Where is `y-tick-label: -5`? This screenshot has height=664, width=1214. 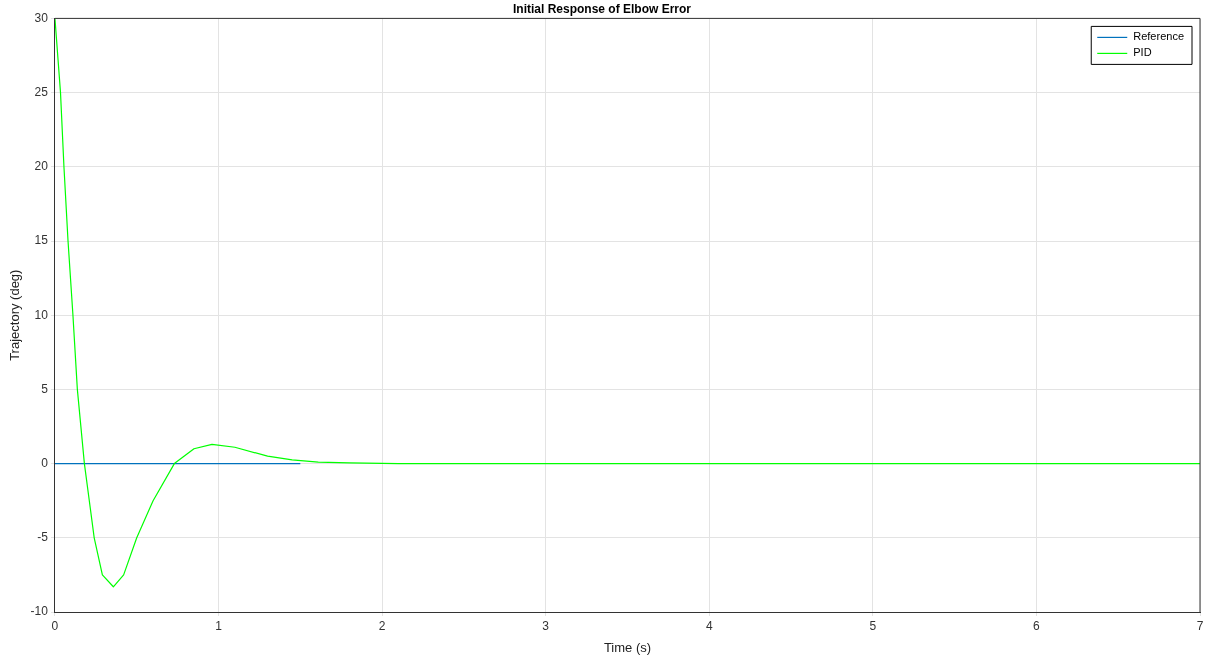 y-tick-label: -5 is located at coordinates (43, 537).